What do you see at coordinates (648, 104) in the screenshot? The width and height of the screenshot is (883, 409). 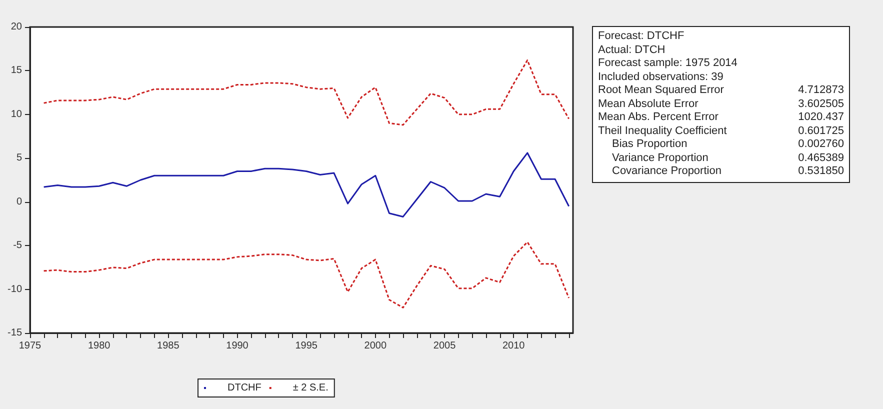 I see `text: Mean Absolute Error` at bounding box center [648, 104].